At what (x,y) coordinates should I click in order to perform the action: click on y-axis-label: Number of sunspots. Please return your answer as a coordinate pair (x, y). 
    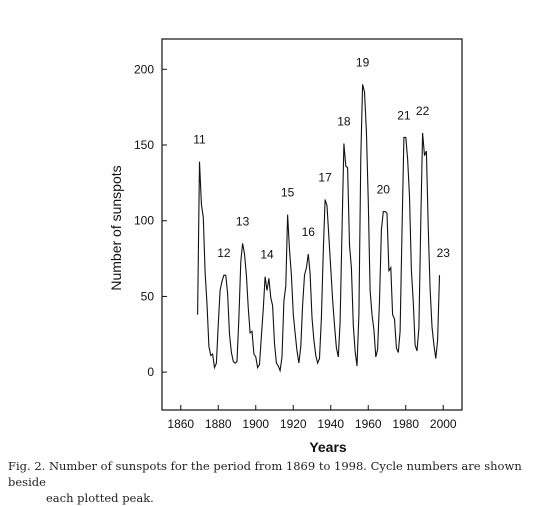
    Looking at the image, I should click on (116, 227).